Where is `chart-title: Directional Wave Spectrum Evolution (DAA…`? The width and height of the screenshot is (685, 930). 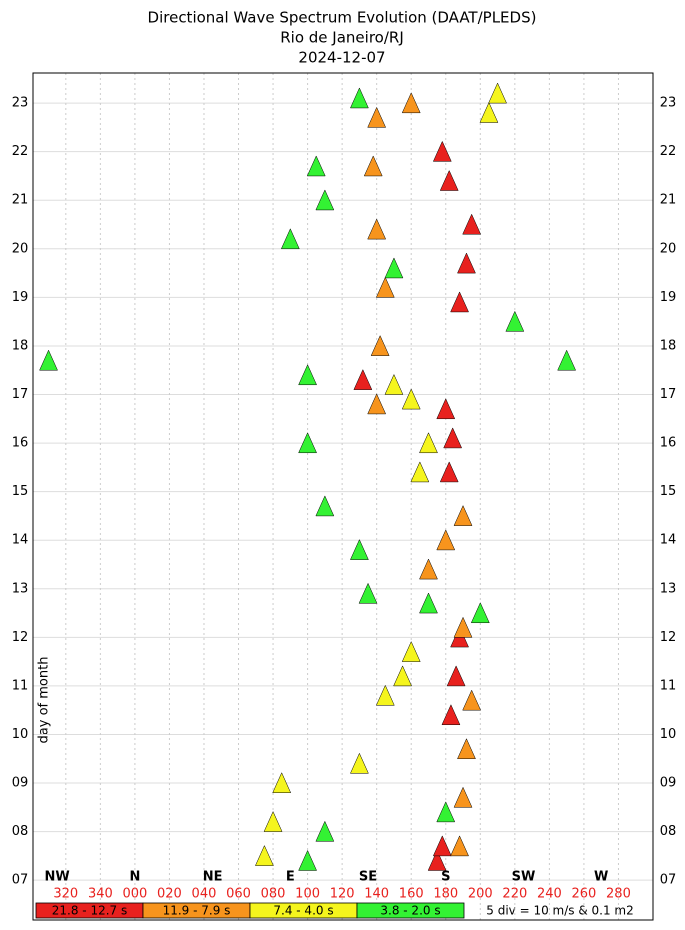
chart-title: Directional Wave Spectrum Evolution (DAA… is located at coordinates (342, 18).